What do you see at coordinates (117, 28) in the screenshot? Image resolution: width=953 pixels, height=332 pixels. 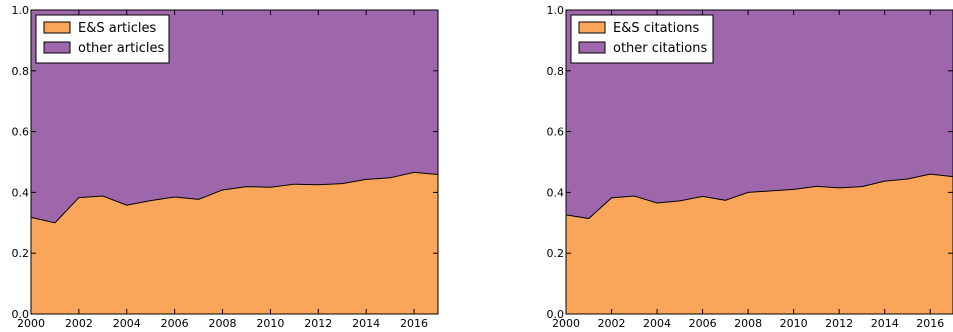 I see `legend-label: E&S articles` at bounding box center [117, 28].